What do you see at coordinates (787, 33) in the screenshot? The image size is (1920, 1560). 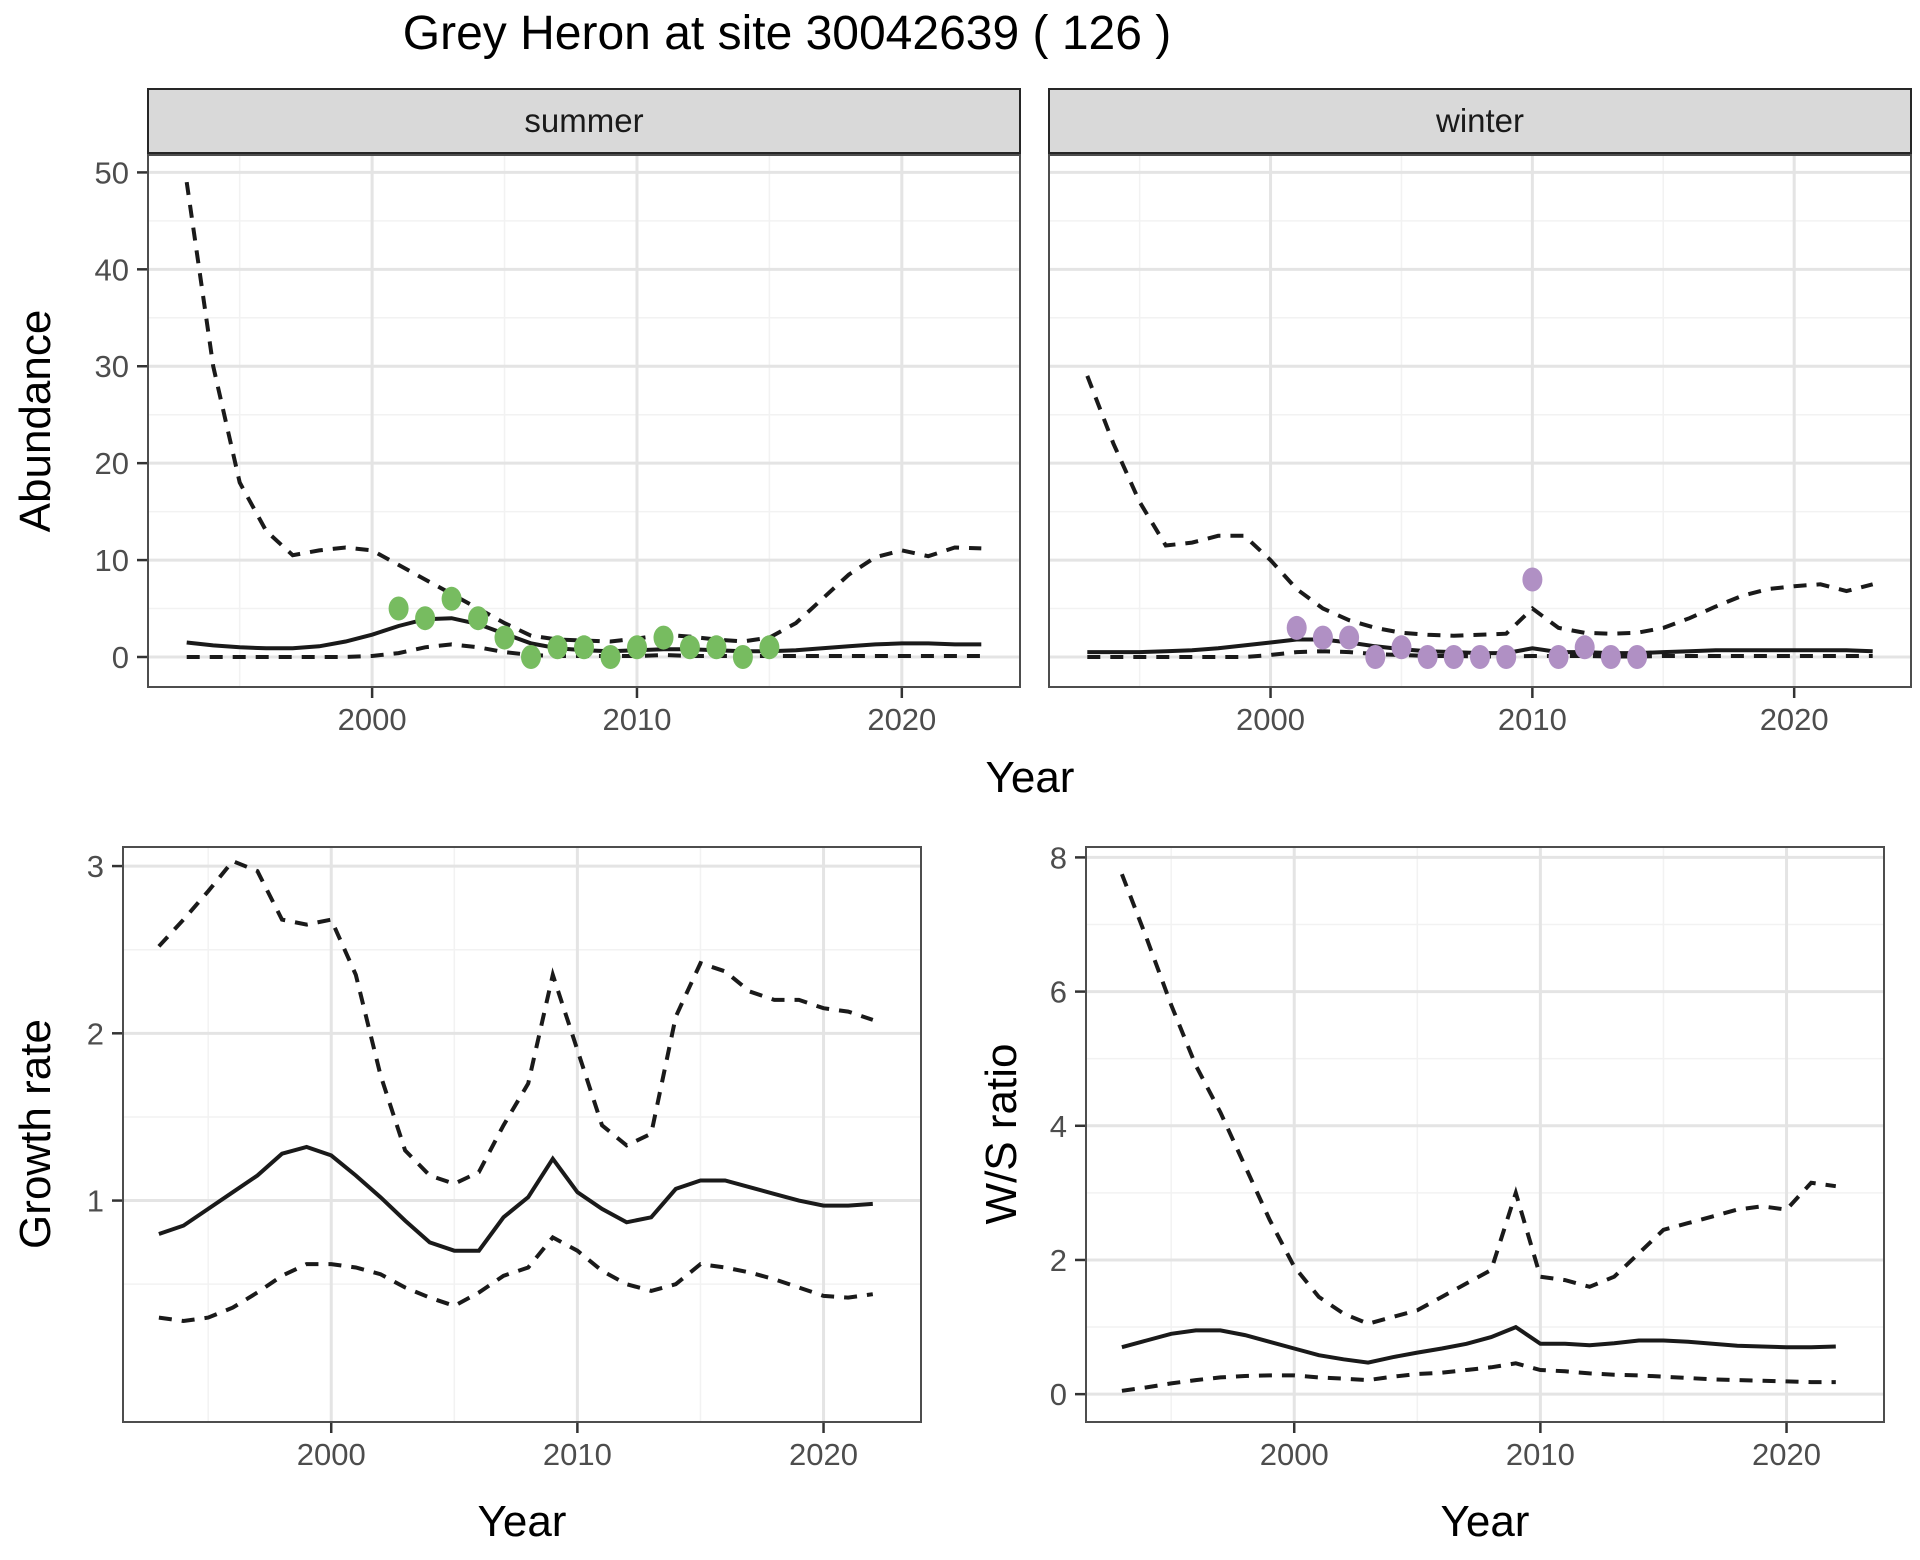 I see `plot-title: Grey Heron at site 30042639 ( 126 )` at bounding box center [787, 33].